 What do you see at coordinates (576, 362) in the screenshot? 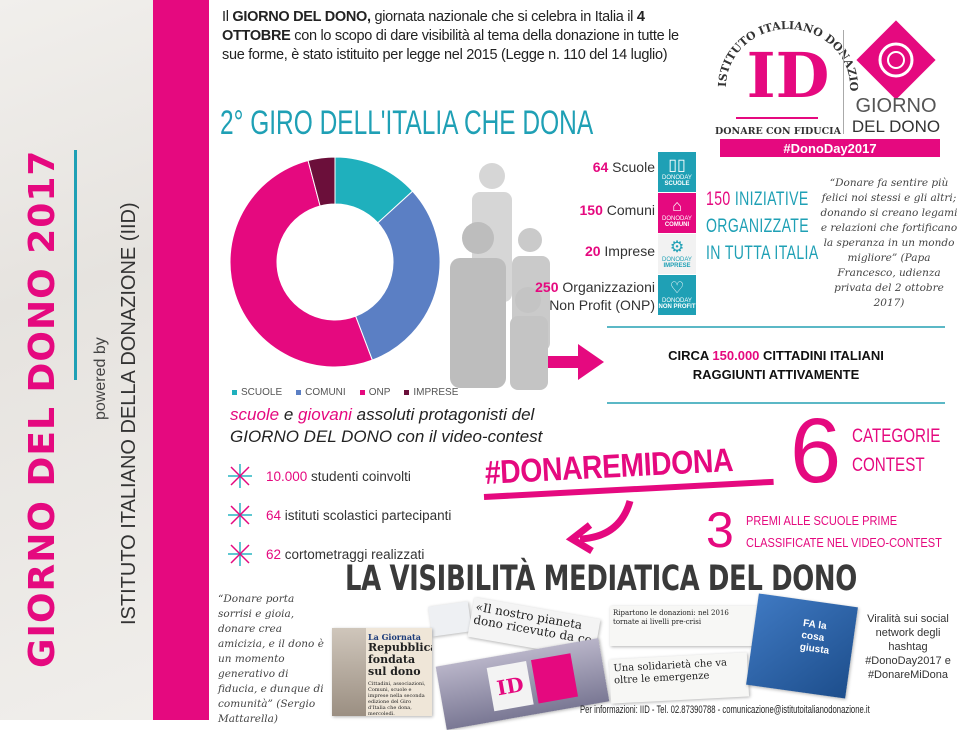
I see `arrow-right-icon` at bounding box center [576, 362].